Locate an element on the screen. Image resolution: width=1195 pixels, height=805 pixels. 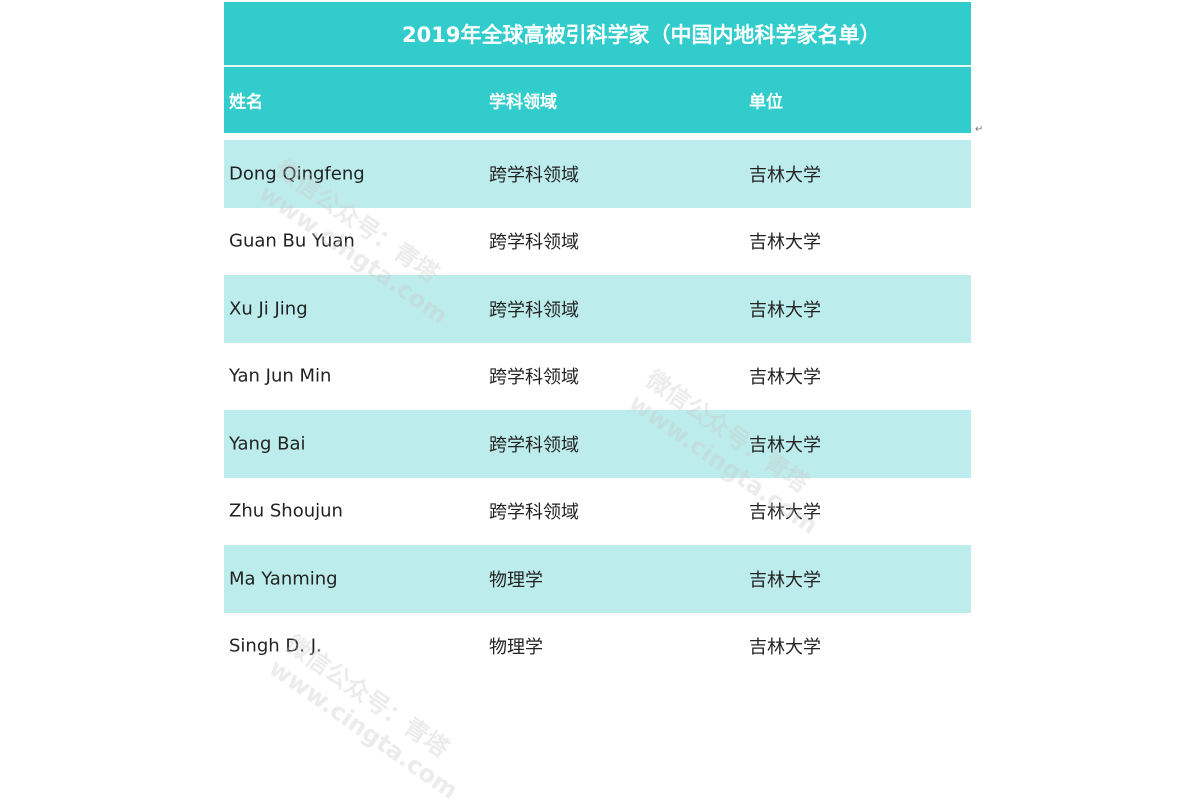
column-header-field: 学科领域 is located at coordinates (523, 102).